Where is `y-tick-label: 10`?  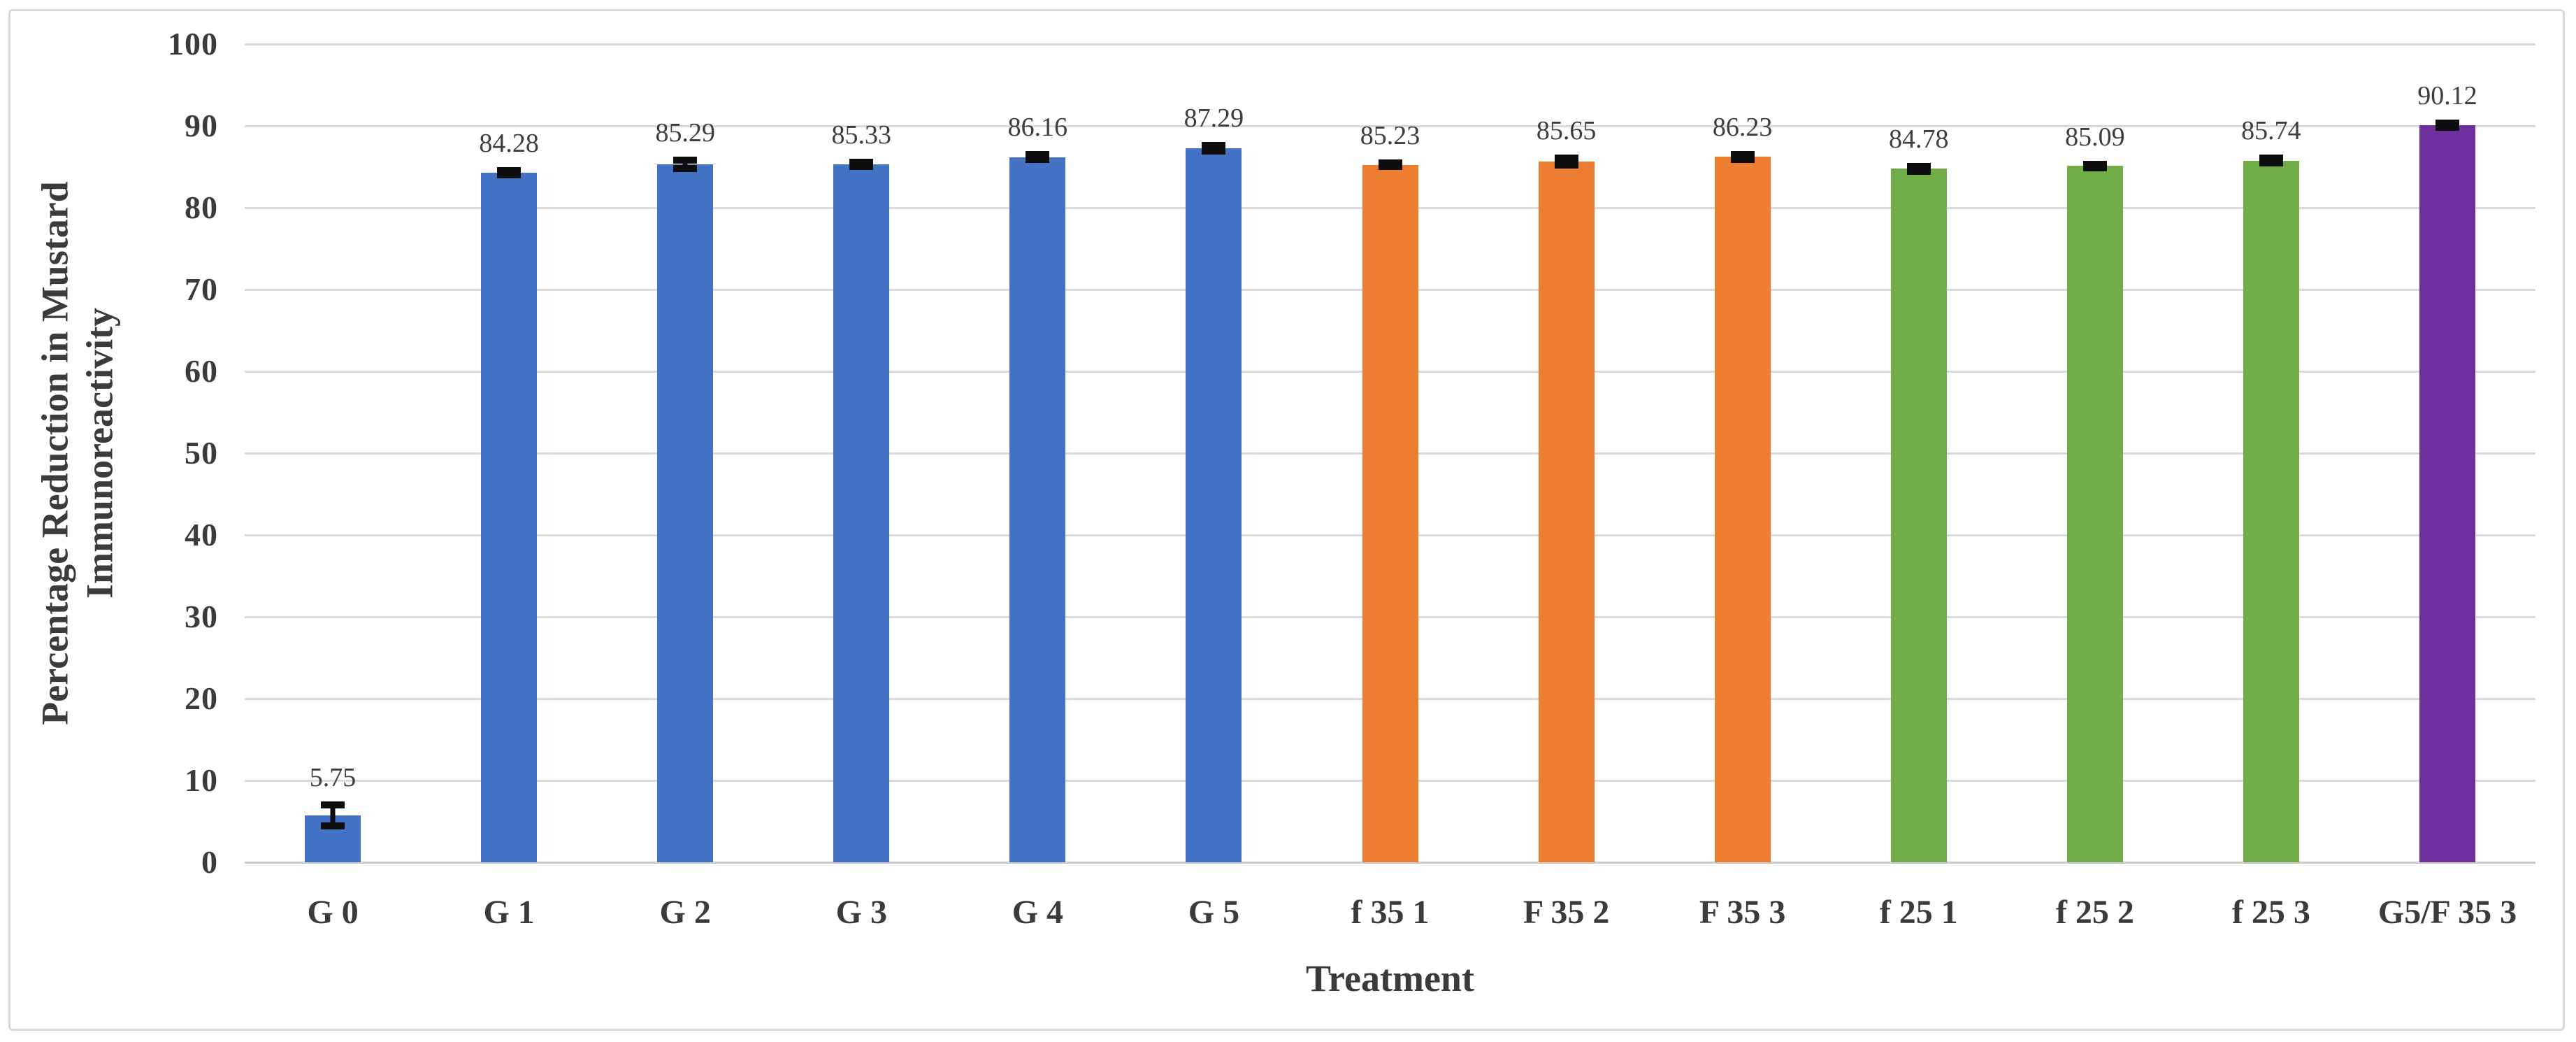 y-tick-label: 10 is located at coordinates (201, 780).